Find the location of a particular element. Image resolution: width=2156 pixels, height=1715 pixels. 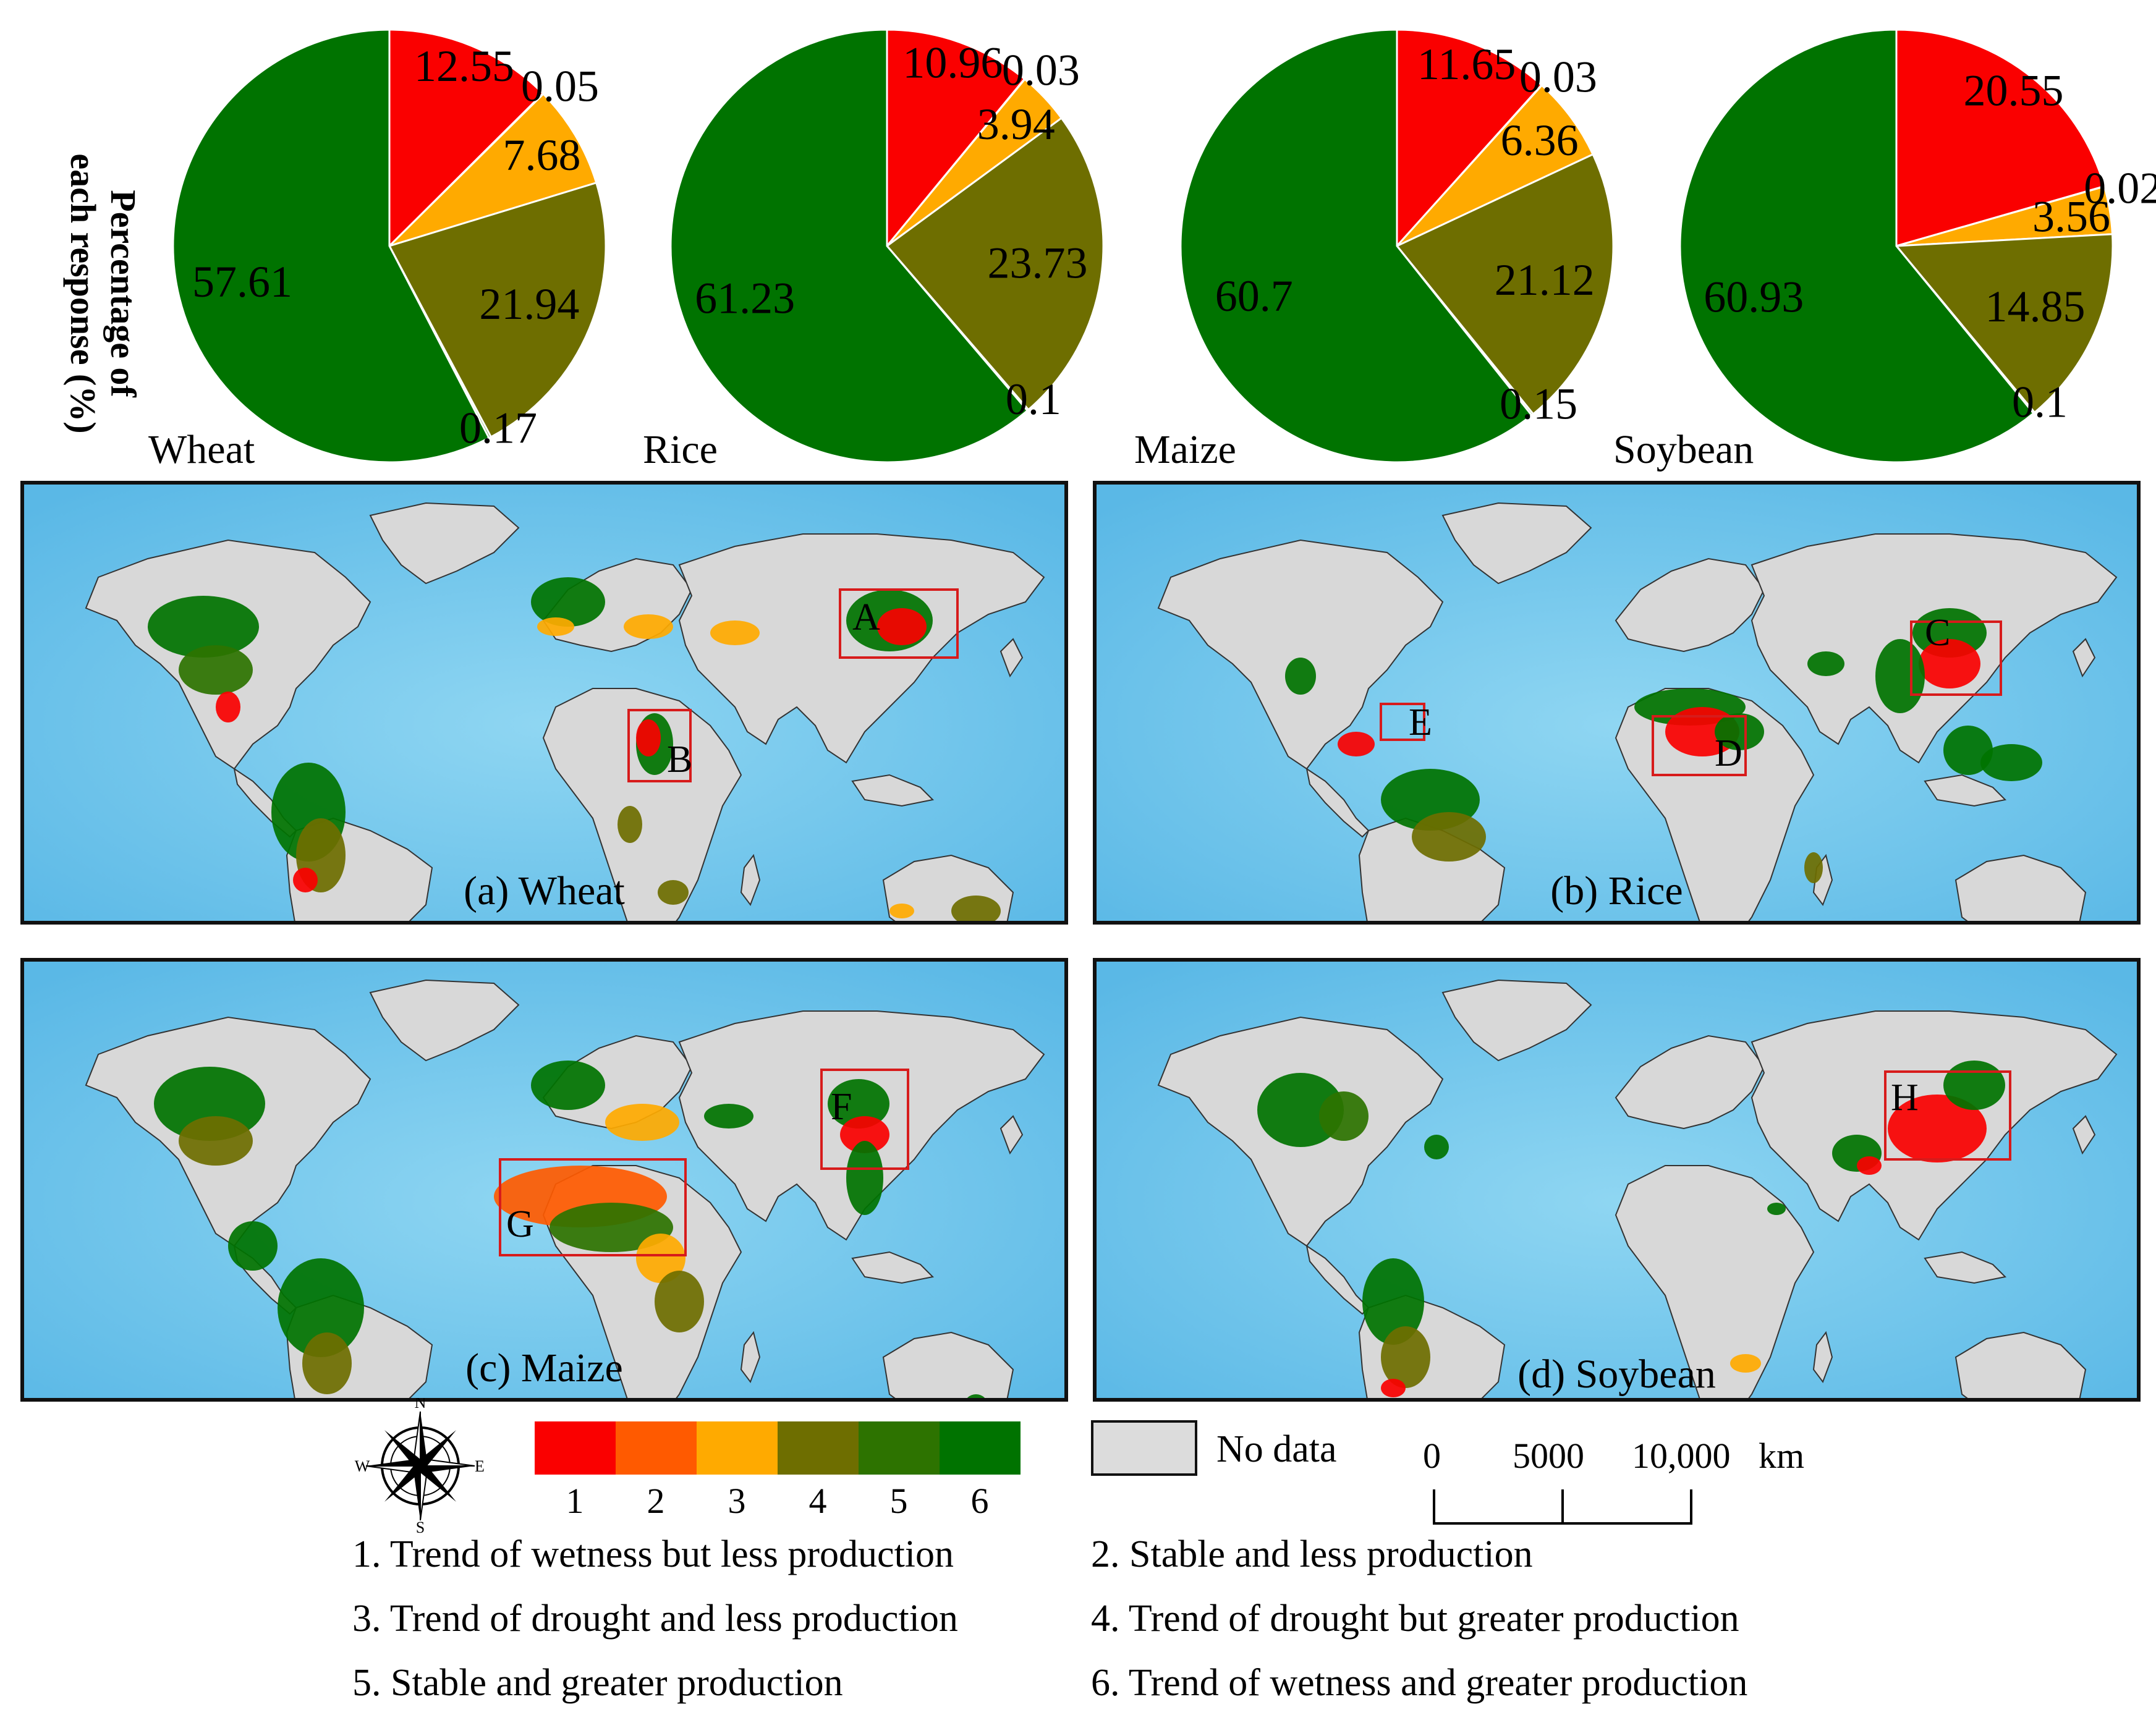

pie-rice: 10.960.03 3.94 23.73 0.1 61.23 is located at coordinates (887, 246).